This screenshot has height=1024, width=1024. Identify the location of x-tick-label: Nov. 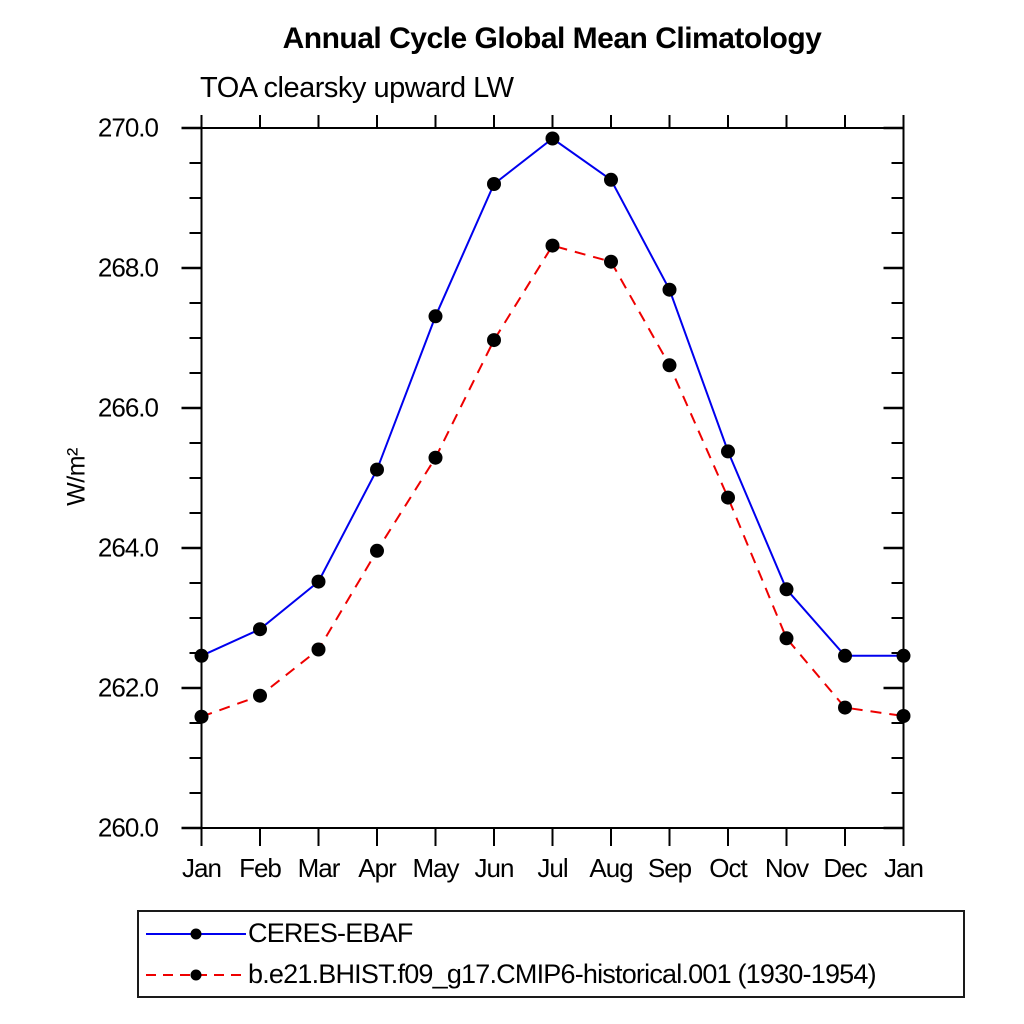
(786, 868).